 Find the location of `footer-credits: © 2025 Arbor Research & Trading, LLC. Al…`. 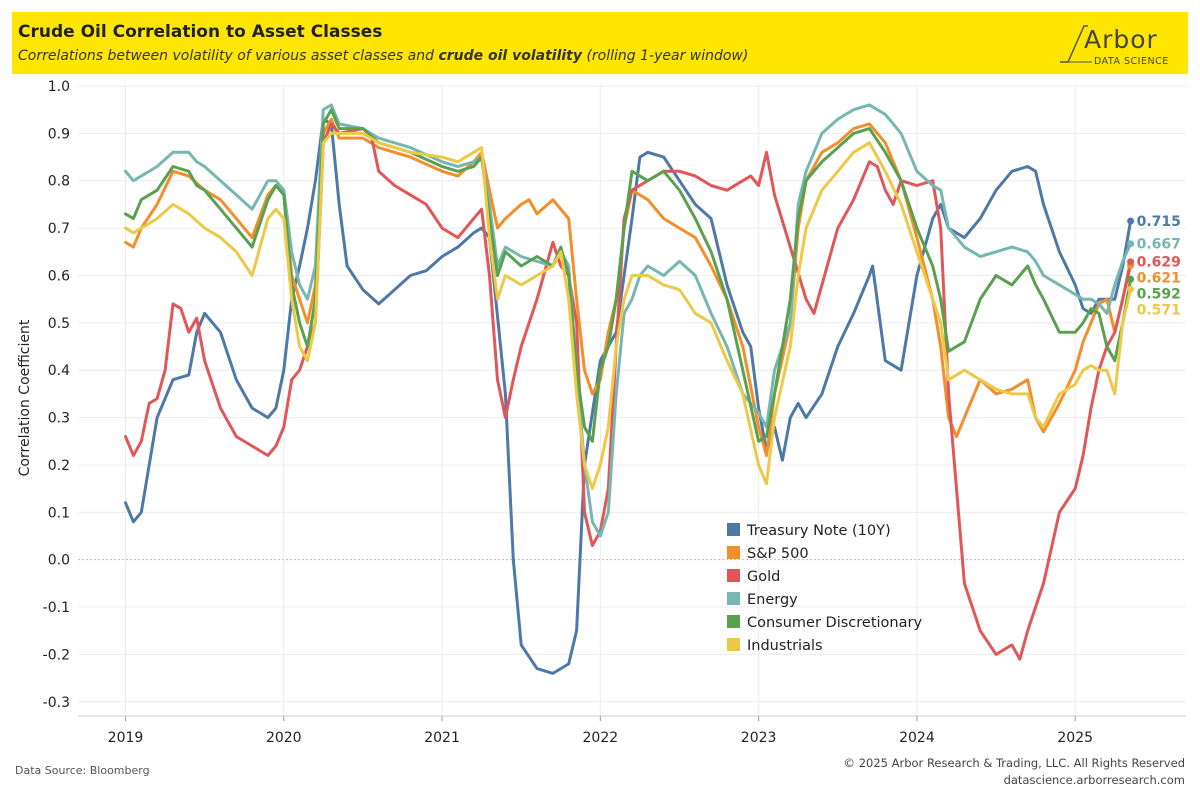

footer-credits: © 2025 Arbor Research & Trading, LLC. Al… is located at coordinates (1014, 772).